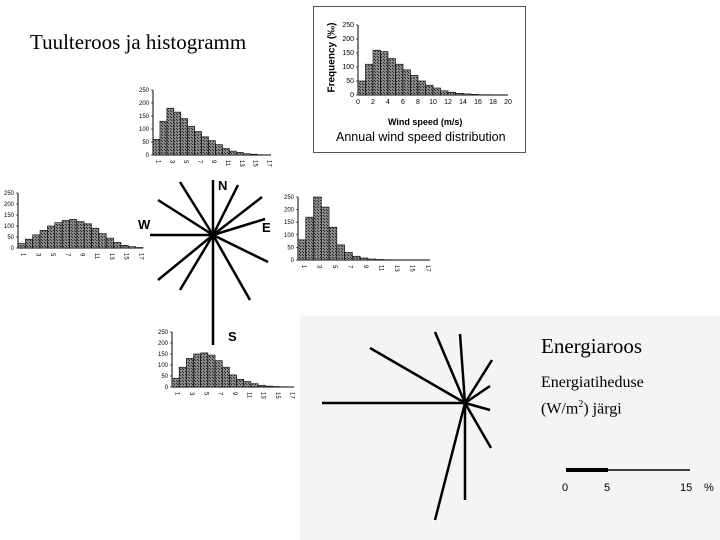  Describe the element at coordinates (463, 102) in the screenshot. I see `x-tick-label: 14` at that location.